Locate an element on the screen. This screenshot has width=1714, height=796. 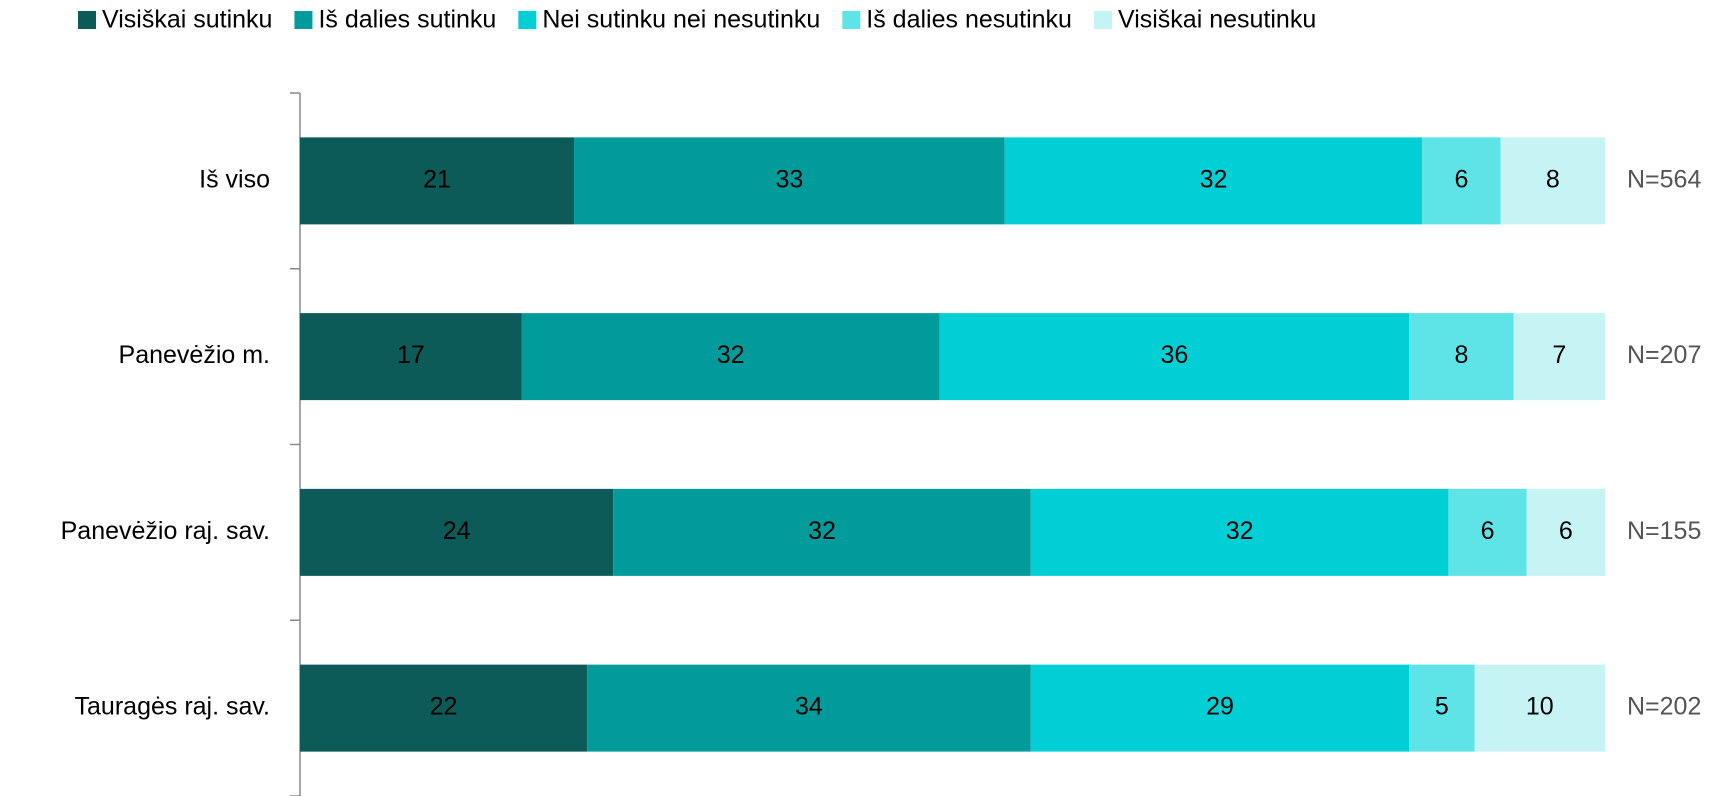
legend-label: Iš dalies sutinku is located at coordinates (407, 20).